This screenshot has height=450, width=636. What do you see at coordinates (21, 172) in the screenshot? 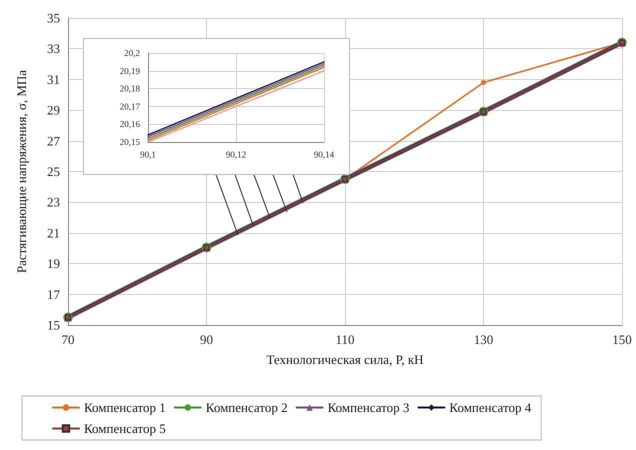
I see `y-axis-title: Растягивающие напряжения, σ, МПа` at bounding box center [21, 172].